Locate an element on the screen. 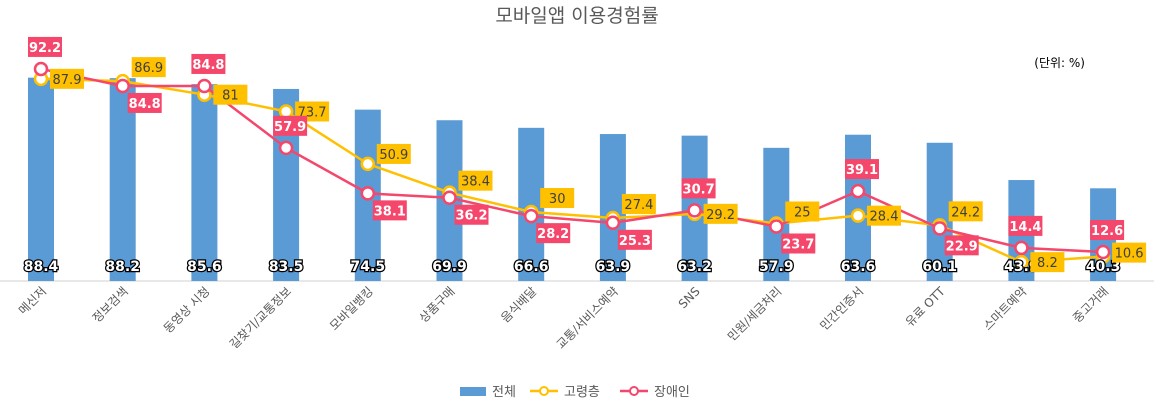 The height and width of the screenshot is (405, 1154). data-label: 28.2 is located at coordinates (553, 234).